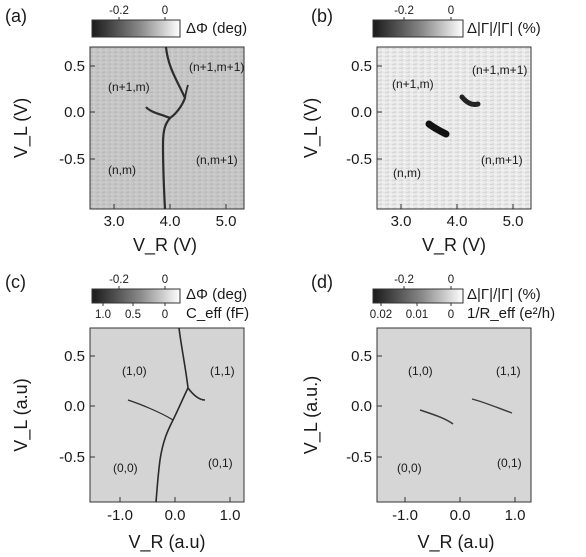 The height and width of the screenshot is (557, 586). Describe the element at coordinates (359, 457) in the screenshot. I see `panel-d-ytick-2: -0.5` at that location.